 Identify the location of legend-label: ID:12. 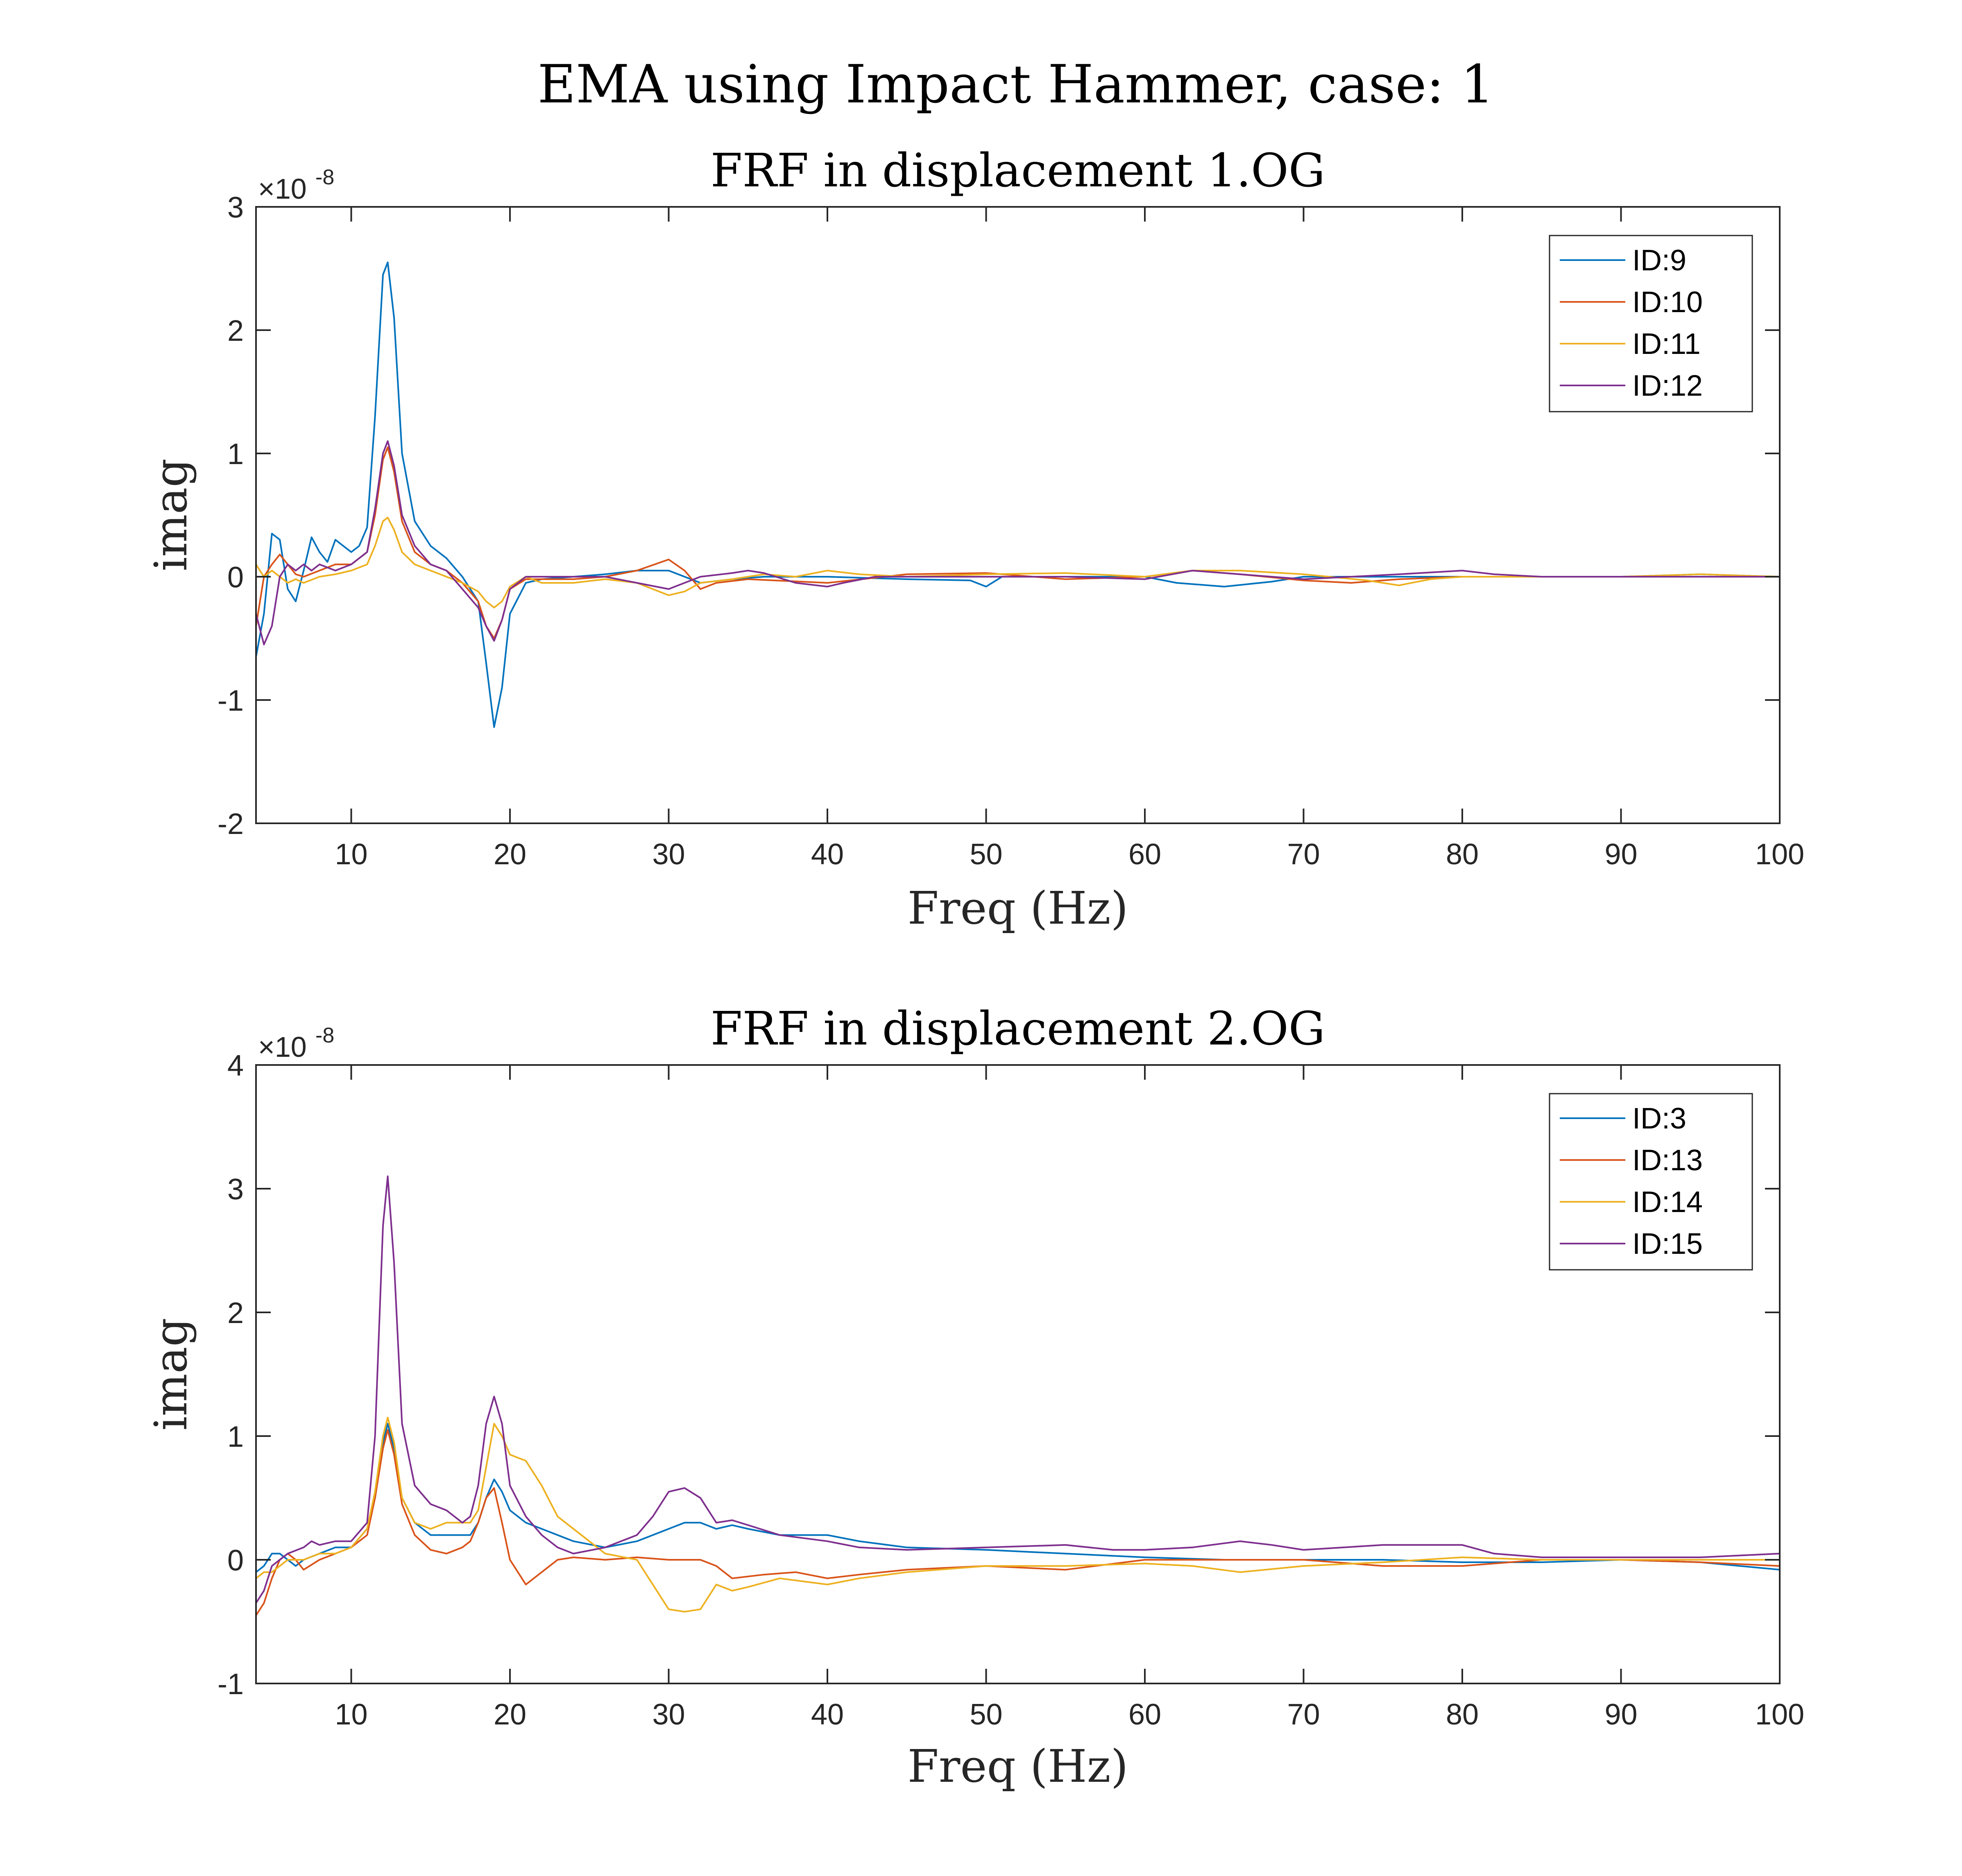
(1667, 385).